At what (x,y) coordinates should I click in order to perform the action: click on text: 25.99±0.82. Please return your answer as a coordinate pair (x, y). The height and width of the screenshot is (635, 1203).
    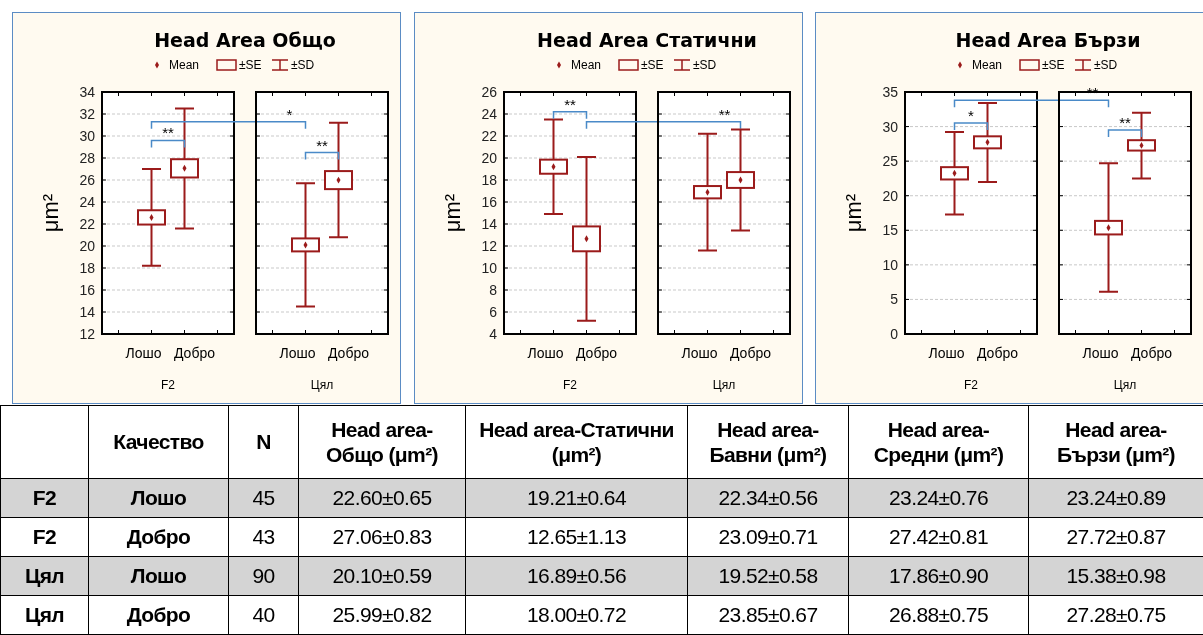
    Looking at the image, I should click on (382, 615).